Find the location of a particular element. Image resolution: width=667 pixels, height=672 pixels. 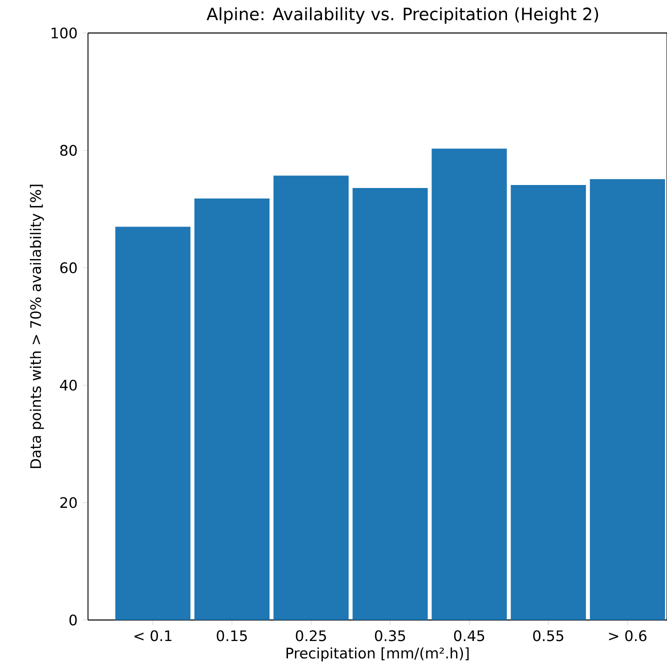

x-tick-label: > 0.6 is located at coordinates (627, 636).